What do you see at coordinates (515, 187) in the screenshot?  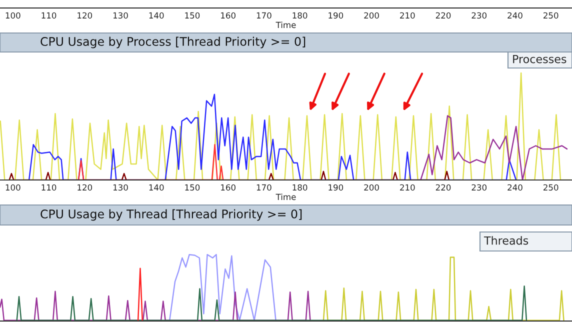 I see `x-tick-label: 240` at bounding box center [515, 187].